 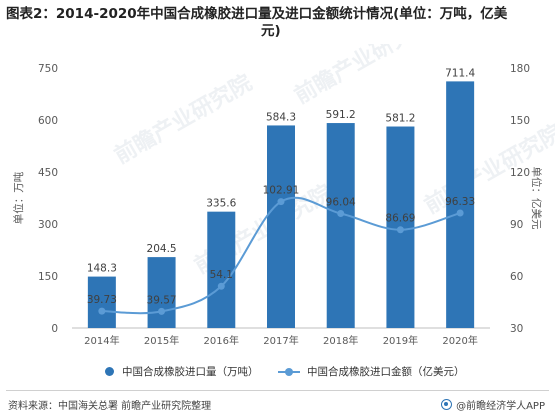 I want to click on line-value-label: 96.33, so click(x=460, y=202).